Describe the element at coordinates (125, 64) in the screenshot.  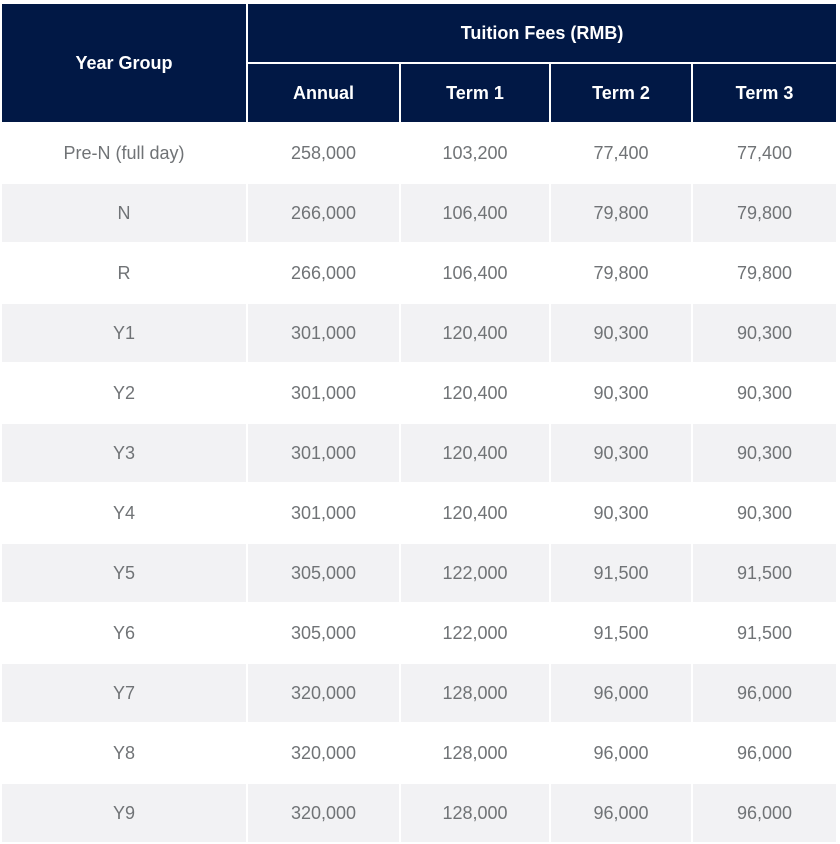
I see `year-group-header: Year Group` at that location.